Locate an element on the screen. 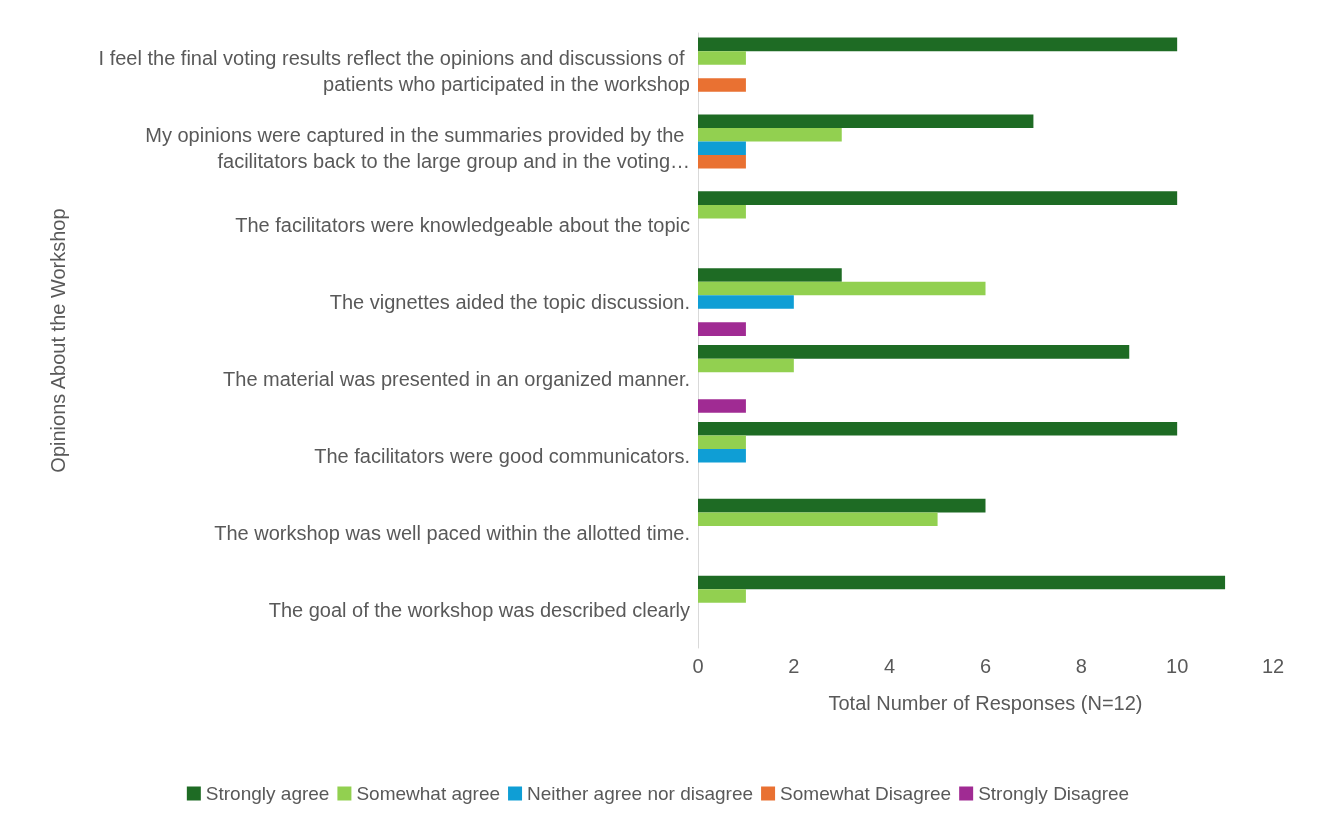 The width and height of the screenshot is (1318, 832). y-tick-label: The facilitators were knowledgeable about the topic is located at coordinates (462, 225).